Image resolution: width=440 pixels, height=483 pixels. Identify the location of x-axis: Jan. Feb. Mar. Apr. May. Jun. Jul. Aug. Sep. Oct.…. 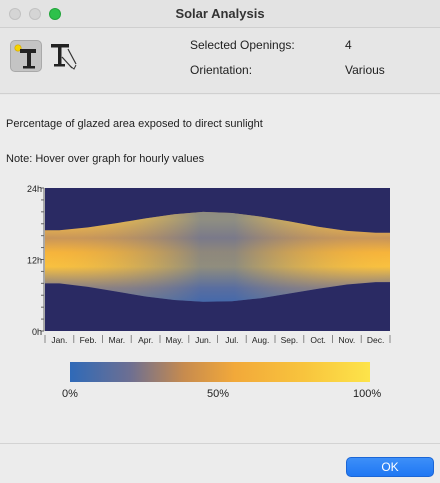
(217, 340).